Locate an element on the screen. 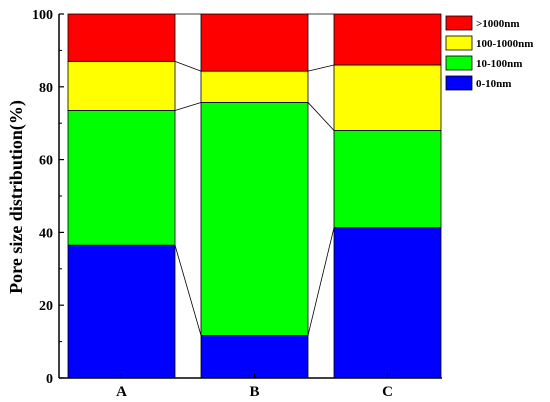 The width and height of the screenshot is (550, 402). legend-label: 100-1000nm is located at coordinates (504, 44).